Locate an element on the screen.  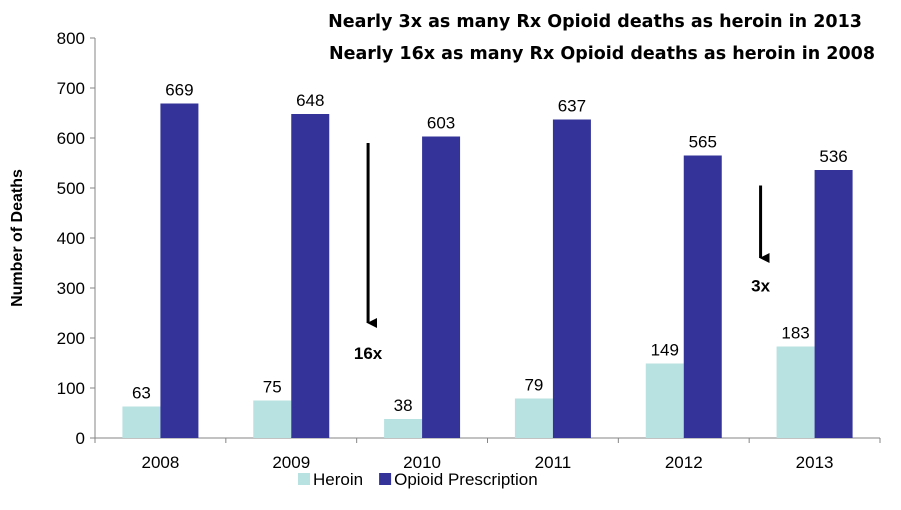
y-tick-label: 200 is located at coordinates (71, 338).